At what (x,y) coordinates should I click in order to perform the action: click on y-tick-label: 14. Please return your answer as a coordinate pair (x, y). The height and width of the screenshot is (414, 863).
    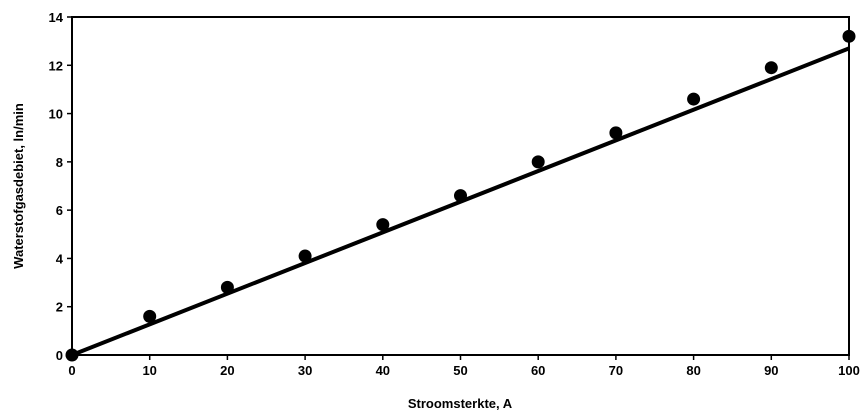
    Looking at the image, I should click on (56, 17).